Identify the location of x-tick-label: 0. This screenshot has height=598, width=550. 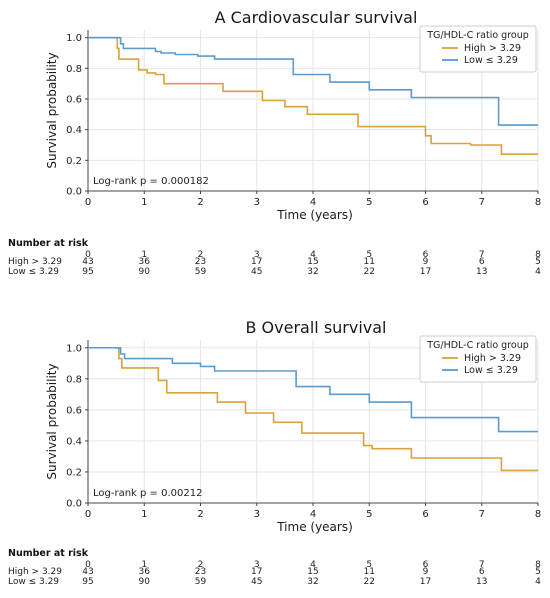
(88, 202).